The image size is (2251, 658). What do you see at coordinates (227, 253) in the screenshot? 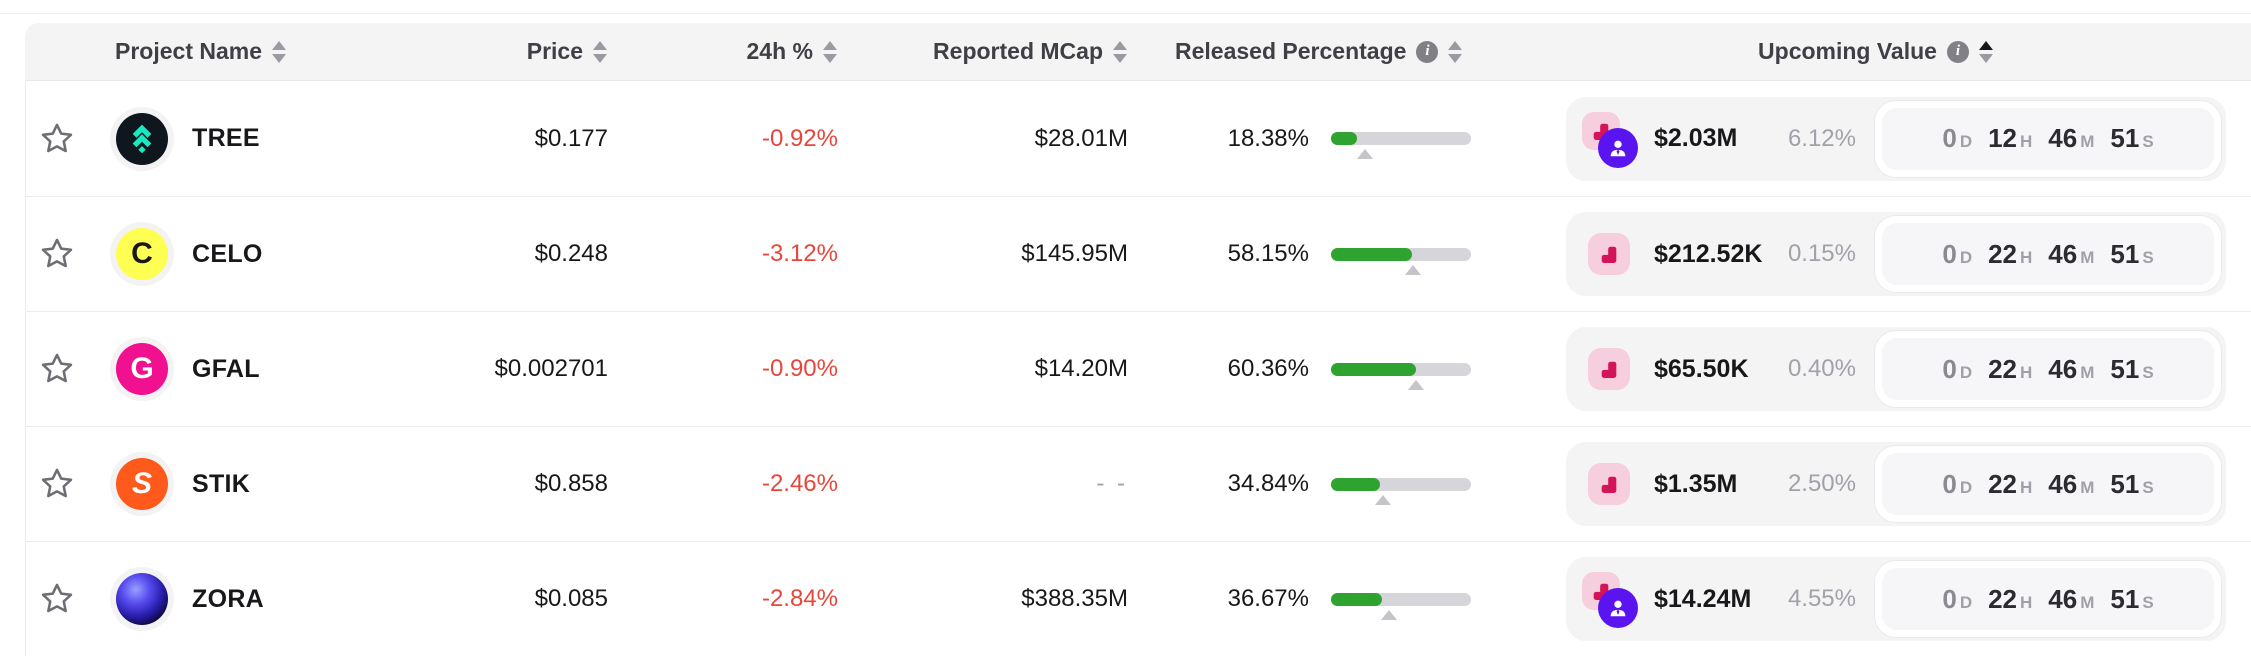
I see `token-name: CELO` at bounding box center [227, 253].